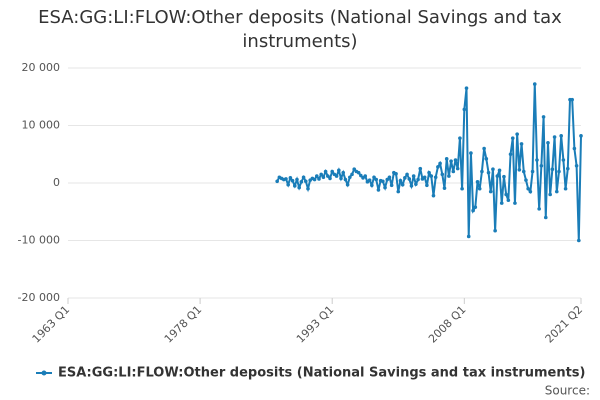  Describe the element at coordinates (41, 125) in the screenshot. I see `y-tick-label: 10 000` at that location.